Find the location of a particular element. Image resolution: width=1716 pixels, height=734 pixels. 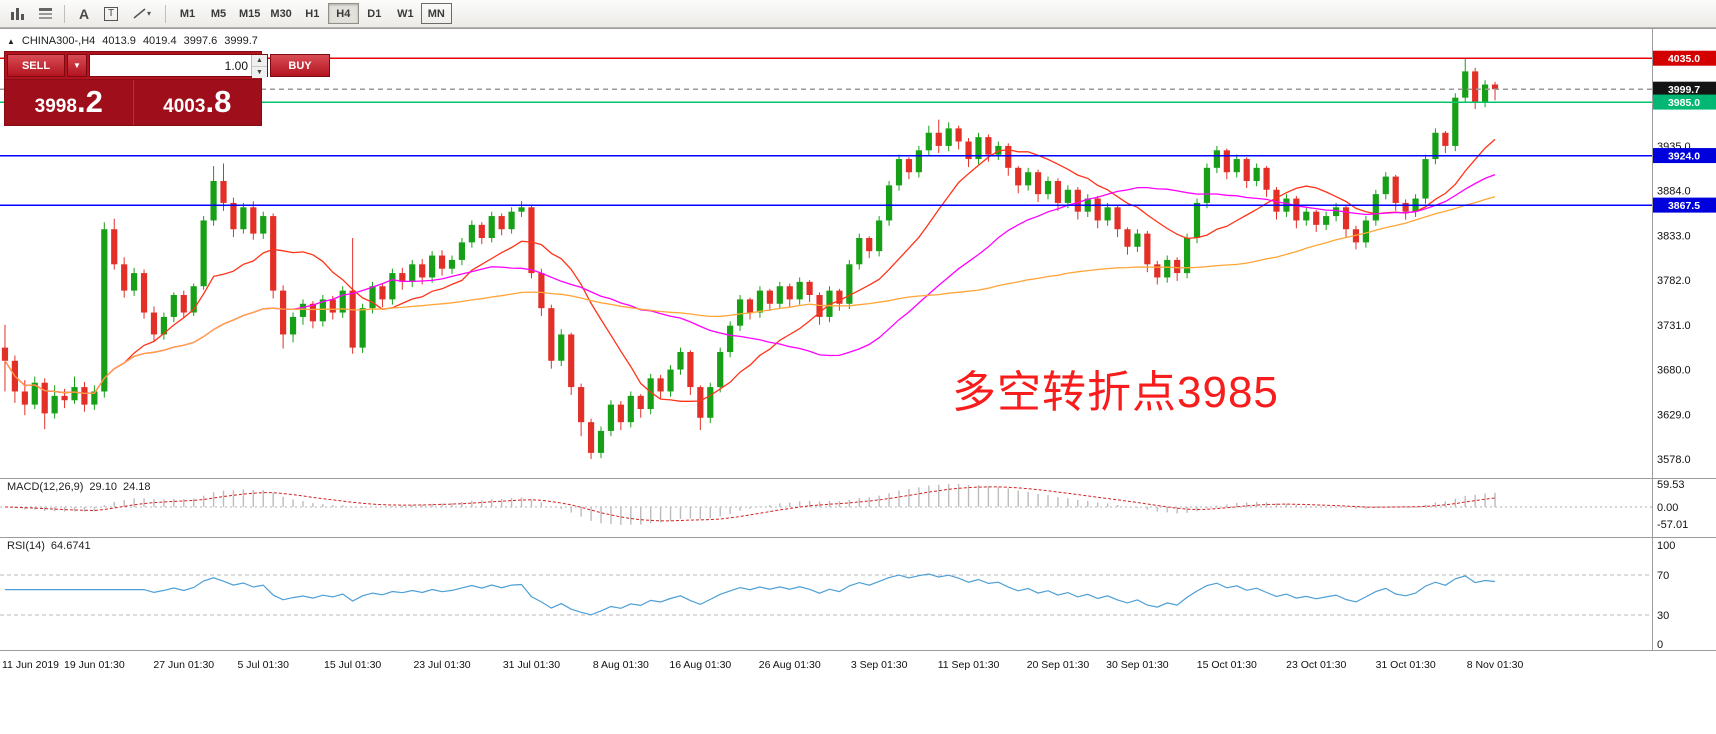

volume-field: ▲ ▼ is located at coordinates (178, 66).